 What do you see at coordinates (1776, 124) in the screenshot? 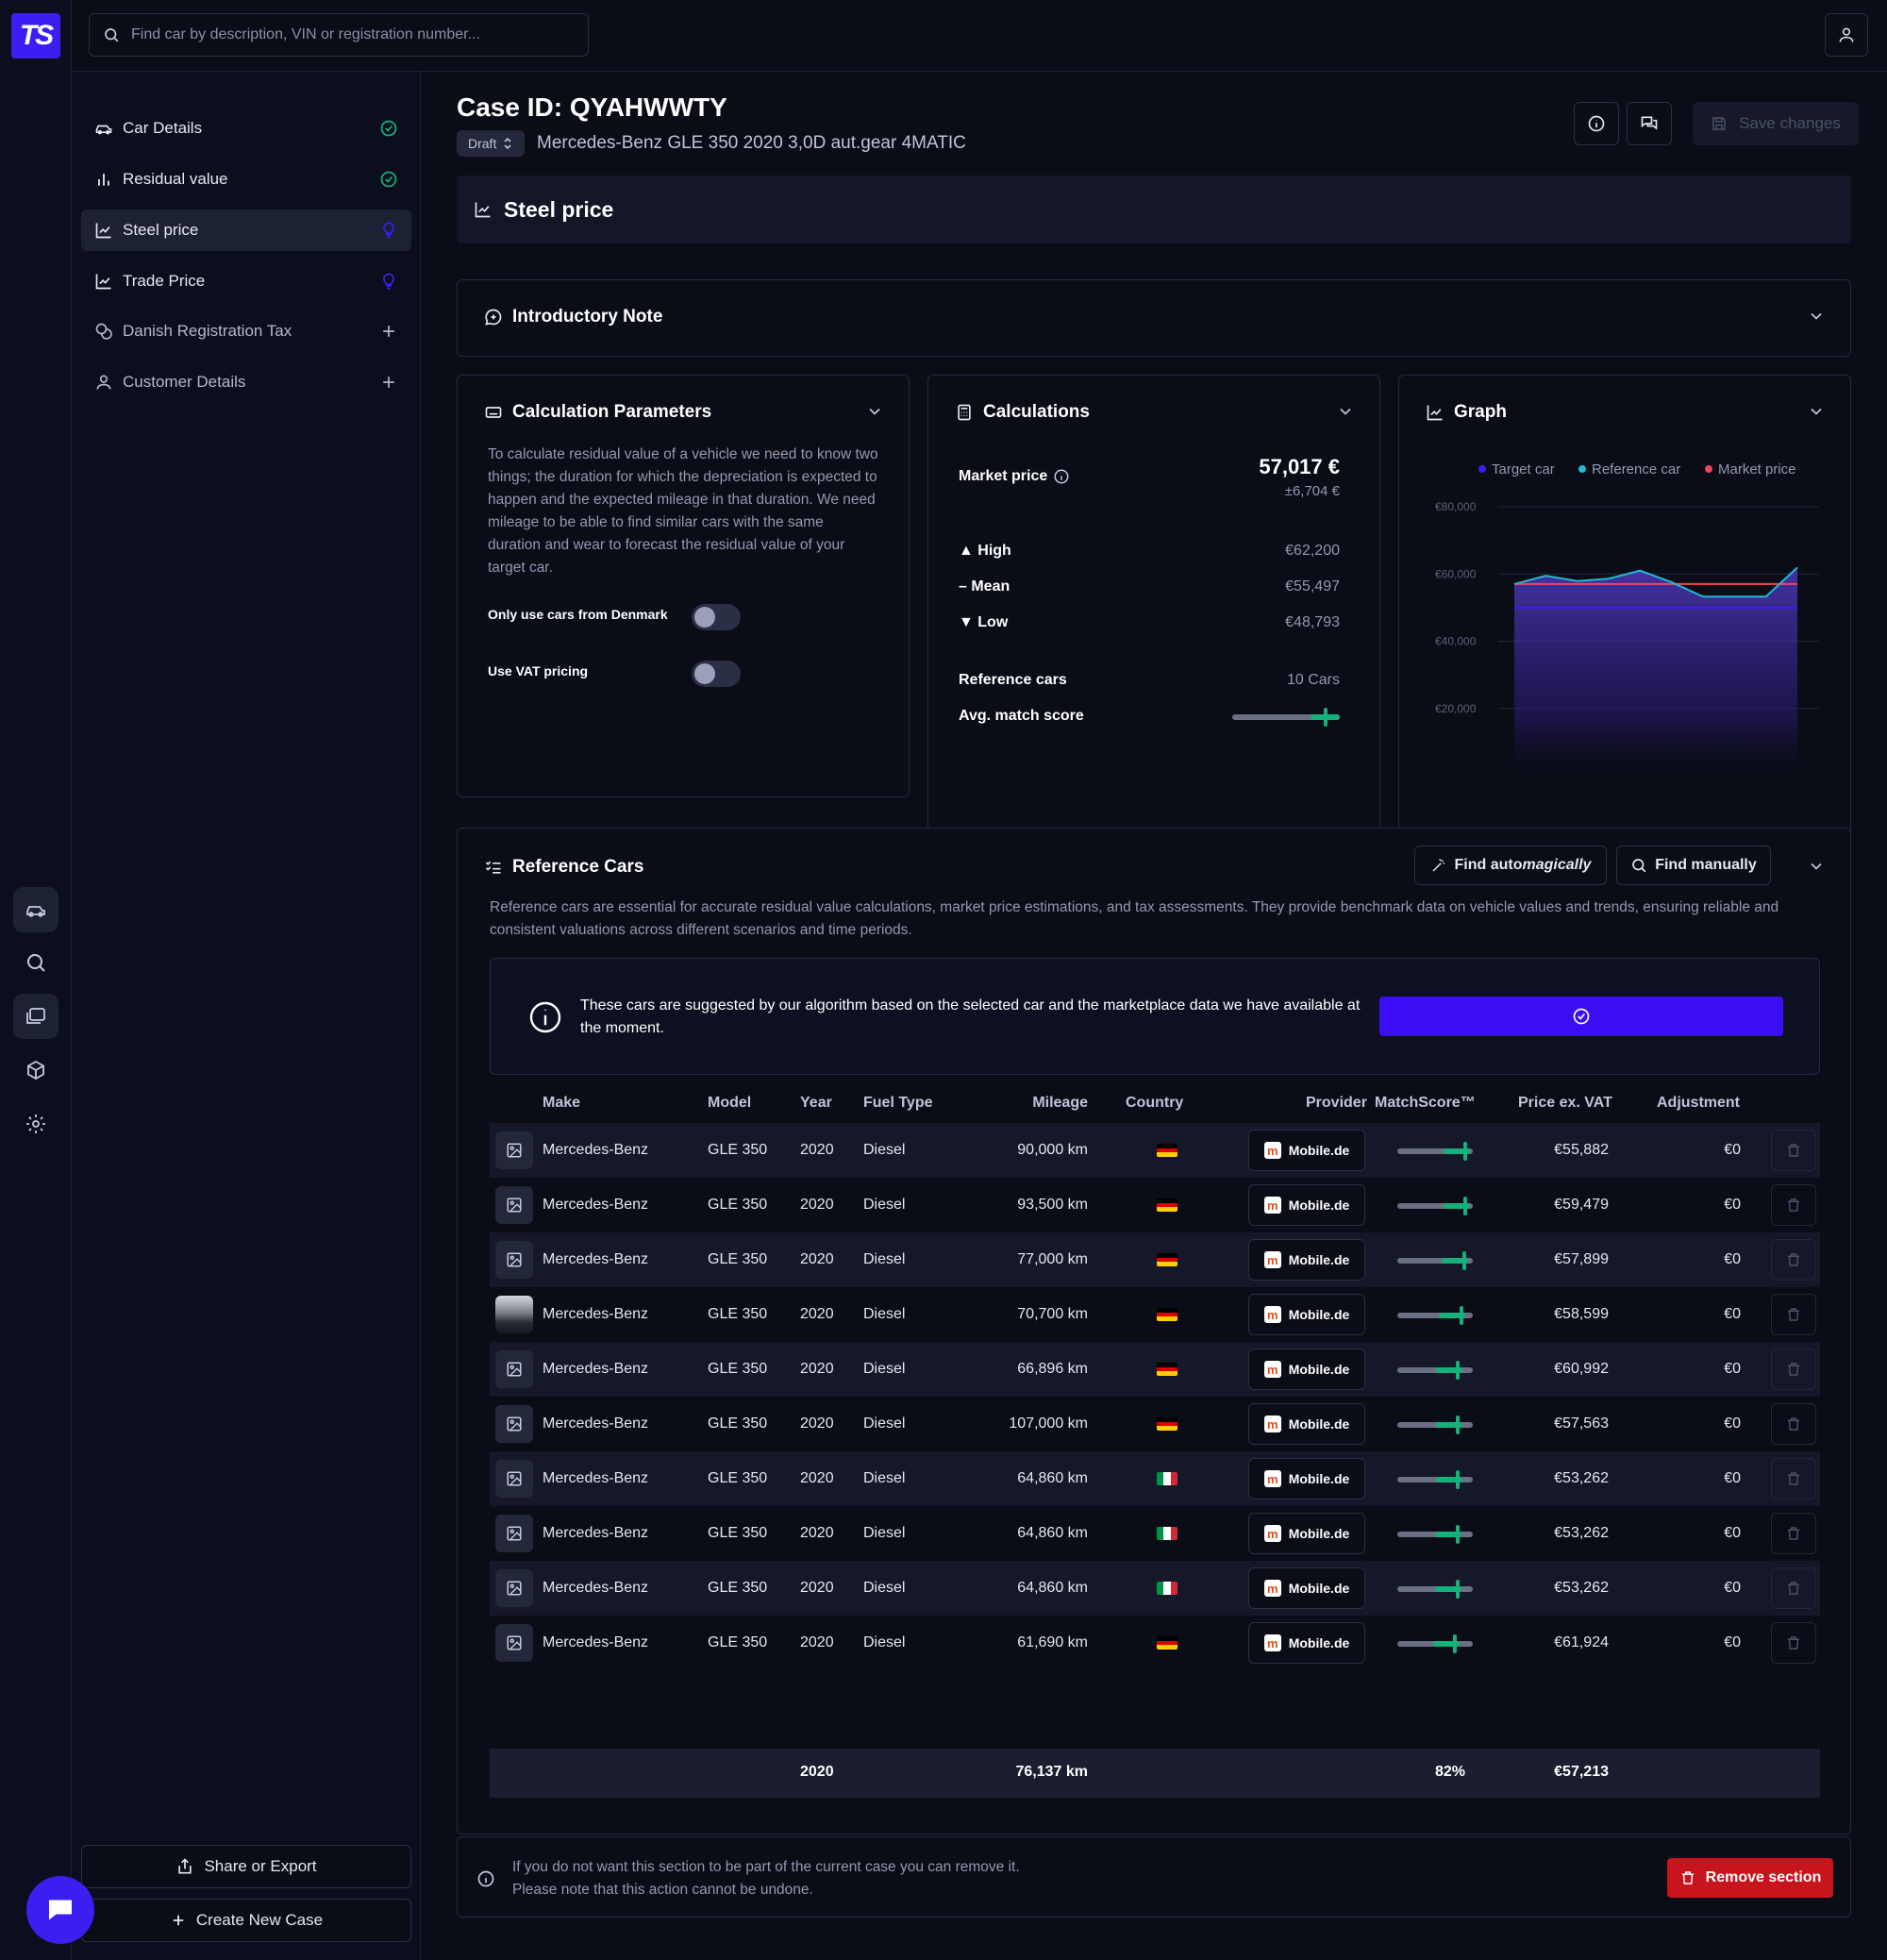
I see `save-changes-button: Save changes` at bounding box center [1776, 124].